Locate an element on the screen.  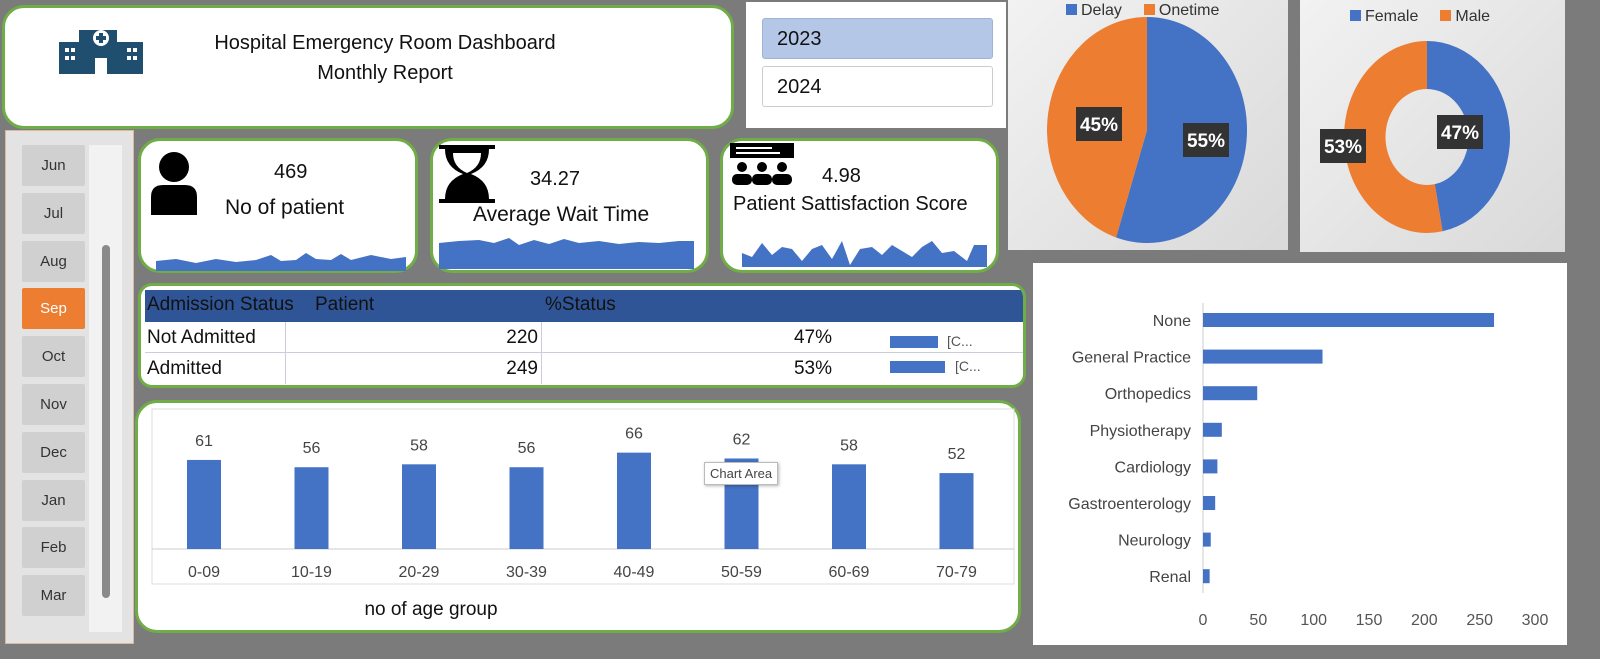
month-dec-button: Dec is located at coordinates (53, 452).